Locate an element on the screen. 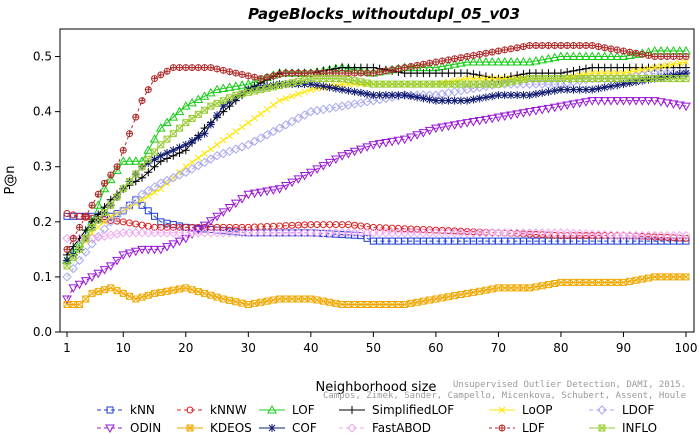  legend-item-SimplifiedLOF: SimplifiedLOF is located at coordinates (396, 410).